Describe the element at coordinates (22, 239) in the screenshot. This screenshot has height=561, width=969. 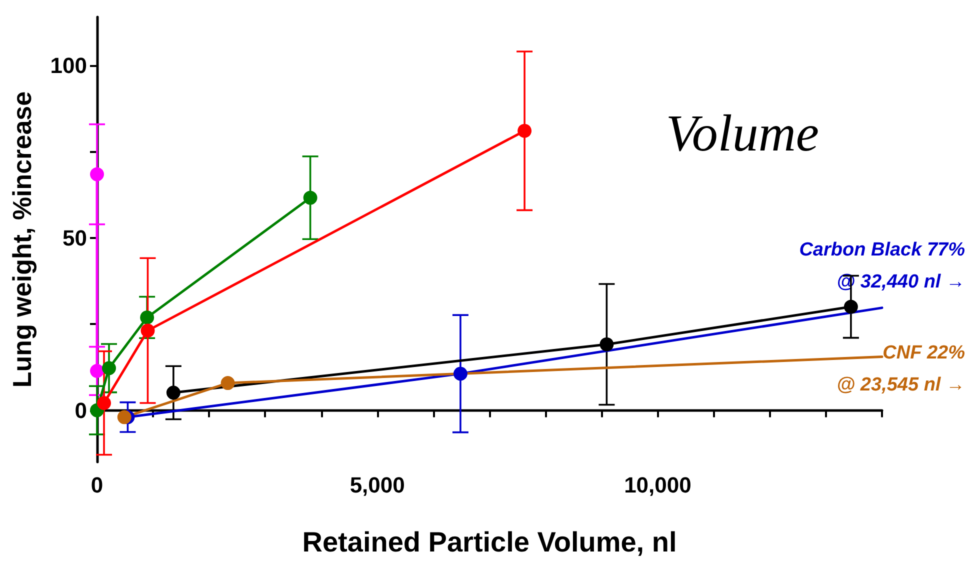
I see `y-axis-title: Lung weight, %increase` at that location.